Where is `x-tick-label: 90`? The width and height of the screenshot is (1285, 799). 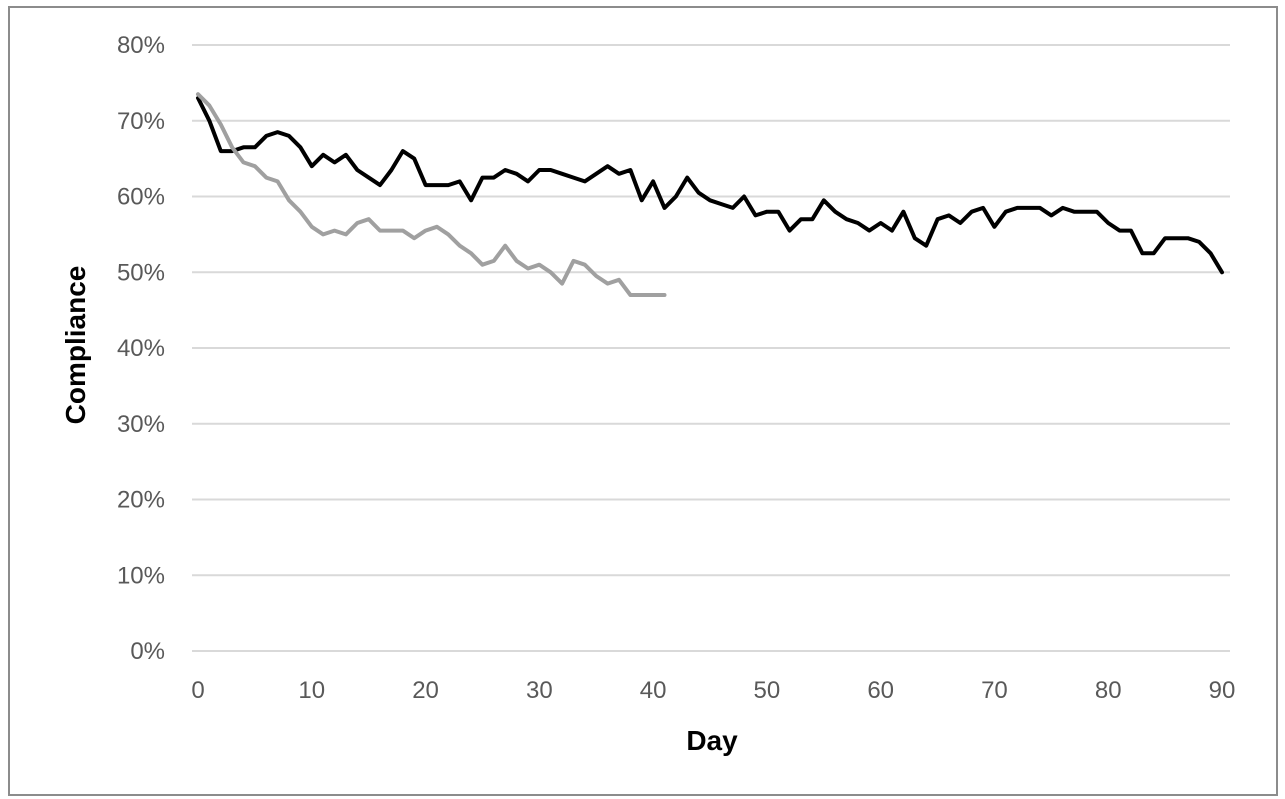 x-tick-label: 90 is located at coordinates (1222, 690).